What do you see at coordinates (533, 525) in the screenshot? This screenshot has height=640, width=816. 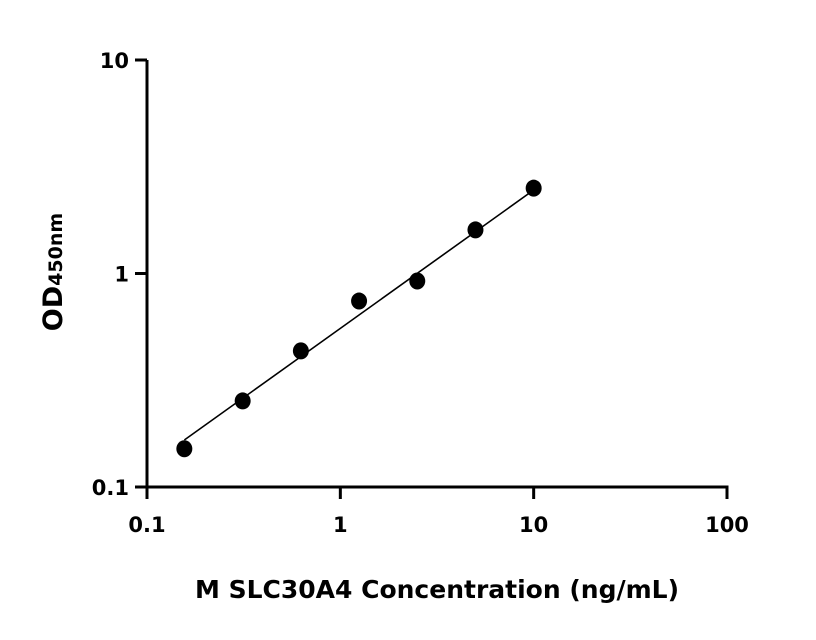 I see `x-tick-label: 10` at bounding box center [533, 525].